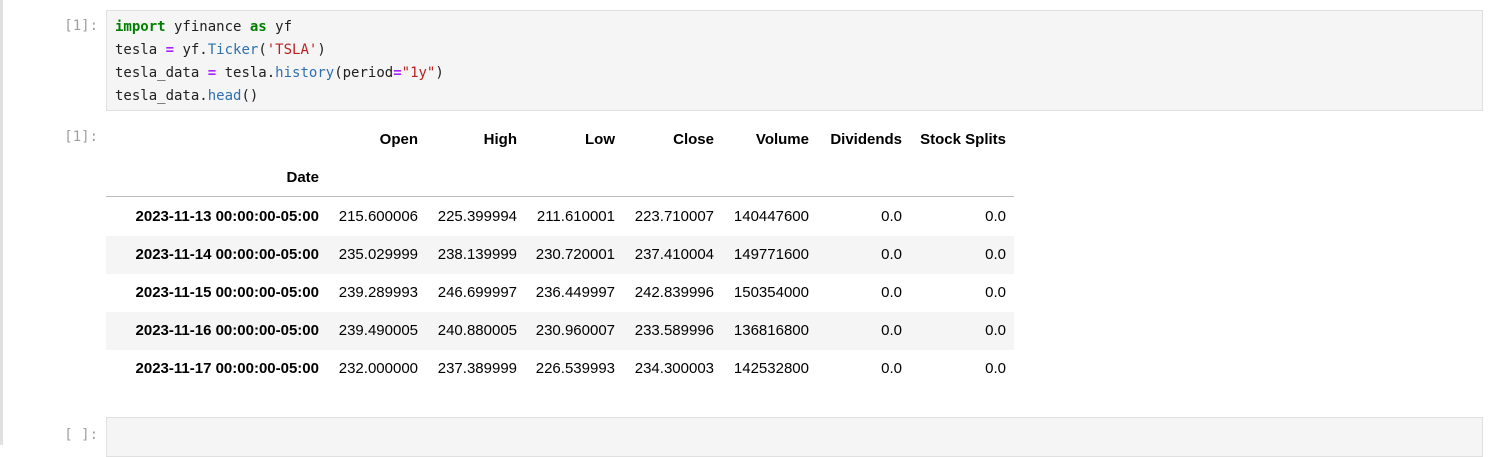 Image resolution: width=1490 pixels, height=457 pixels. Describe the element at coordinates (227, 254) in the screenshot. I see `row-index-date: 2023-11-14 00:00:00-05:00` at that location.